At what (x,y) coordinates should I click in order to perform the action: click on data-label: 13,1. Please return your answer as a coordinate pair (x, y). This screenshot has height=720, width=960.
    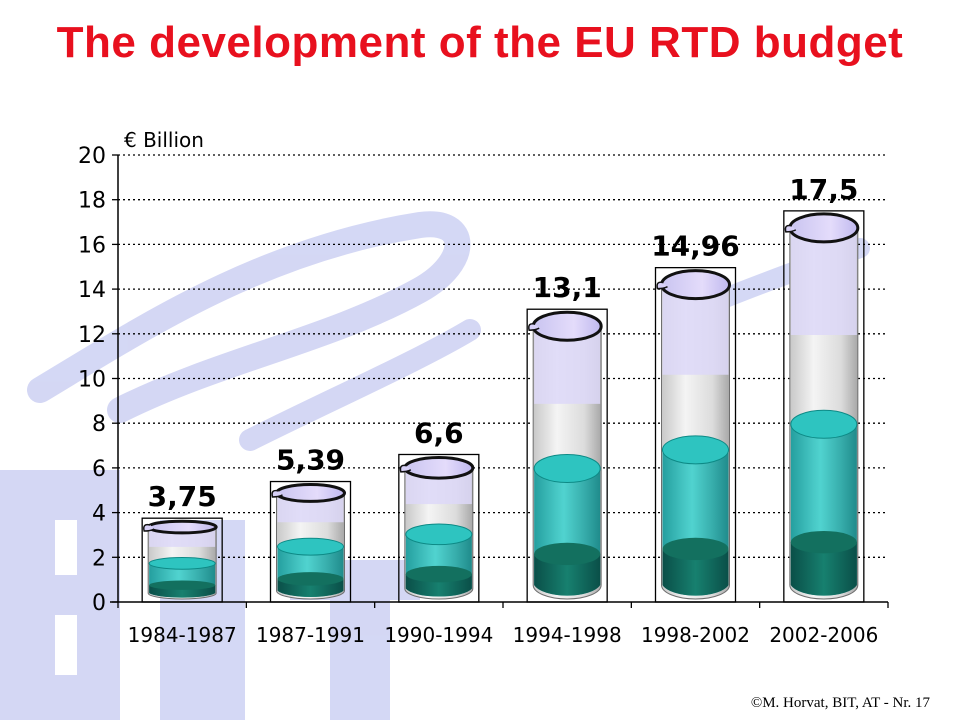
    Looking at the image, I should click on (567, 287).